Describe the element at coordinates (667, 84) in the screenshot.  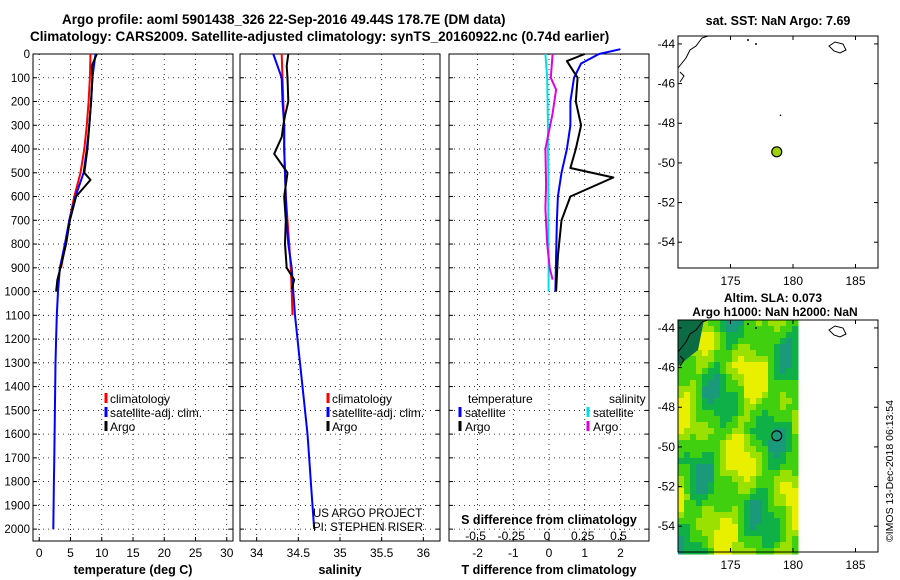
I see `sst-map-ytick-label: -46` at that location.